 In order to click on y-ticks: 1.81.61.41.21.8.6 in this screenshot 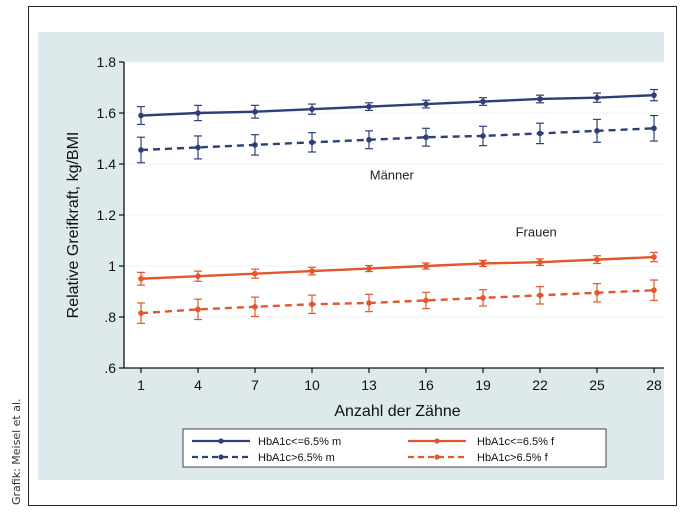, I will do `click(110, 215)`.